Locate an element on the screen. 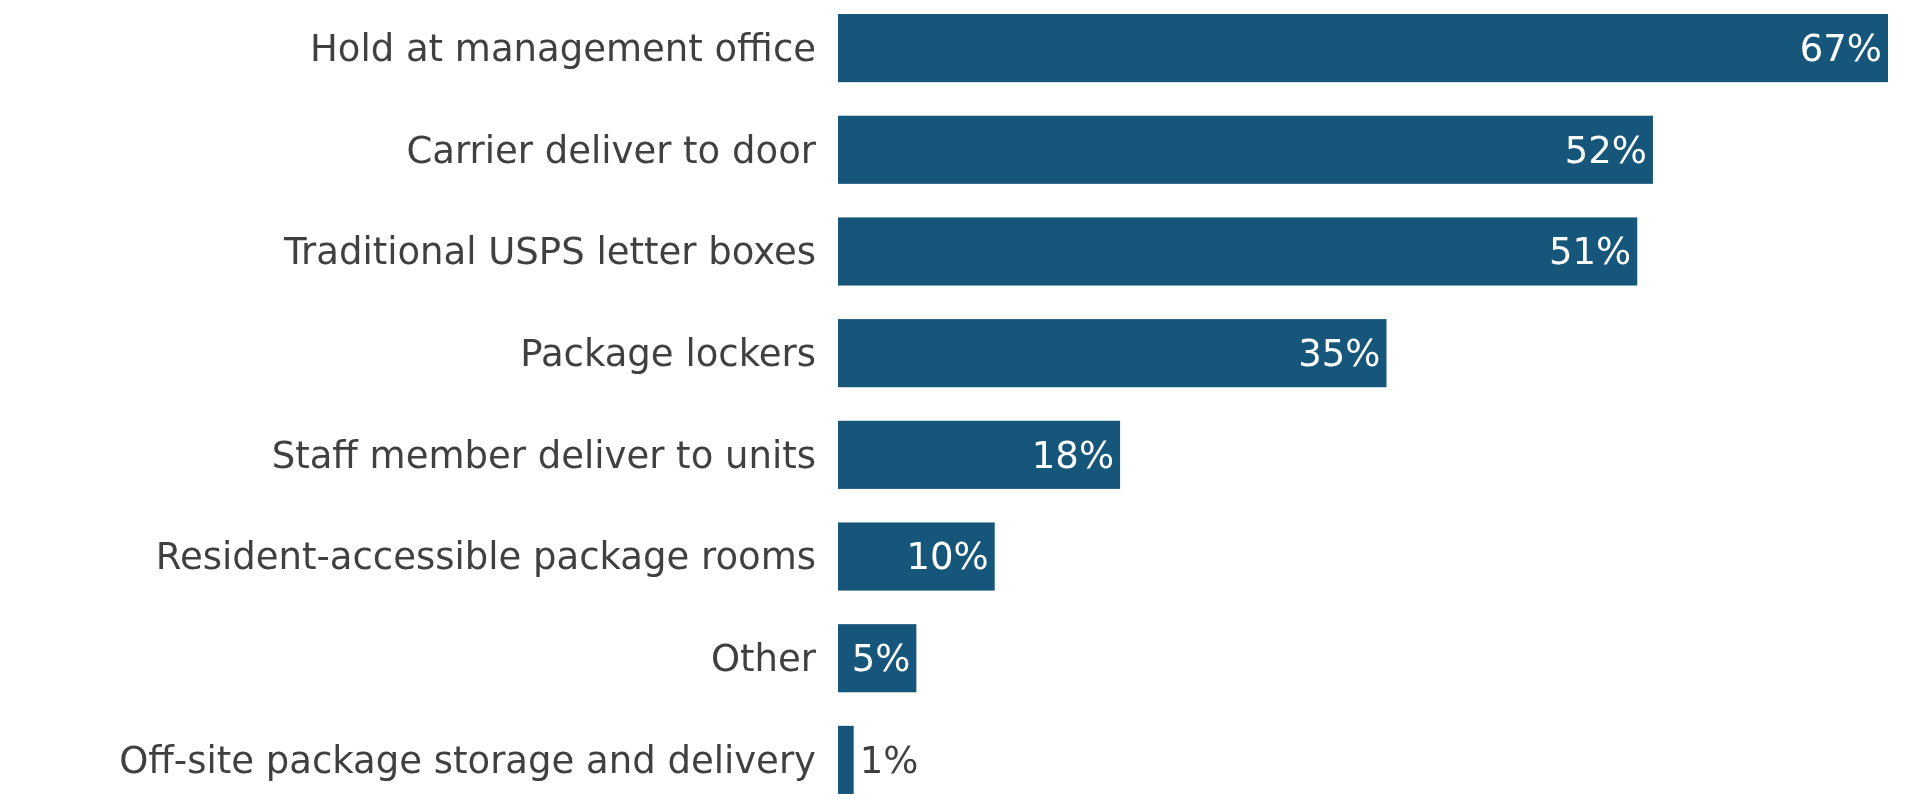 This screenshot has height=799, width=1923. data-label: 5% is located at coordinates (881, 659).